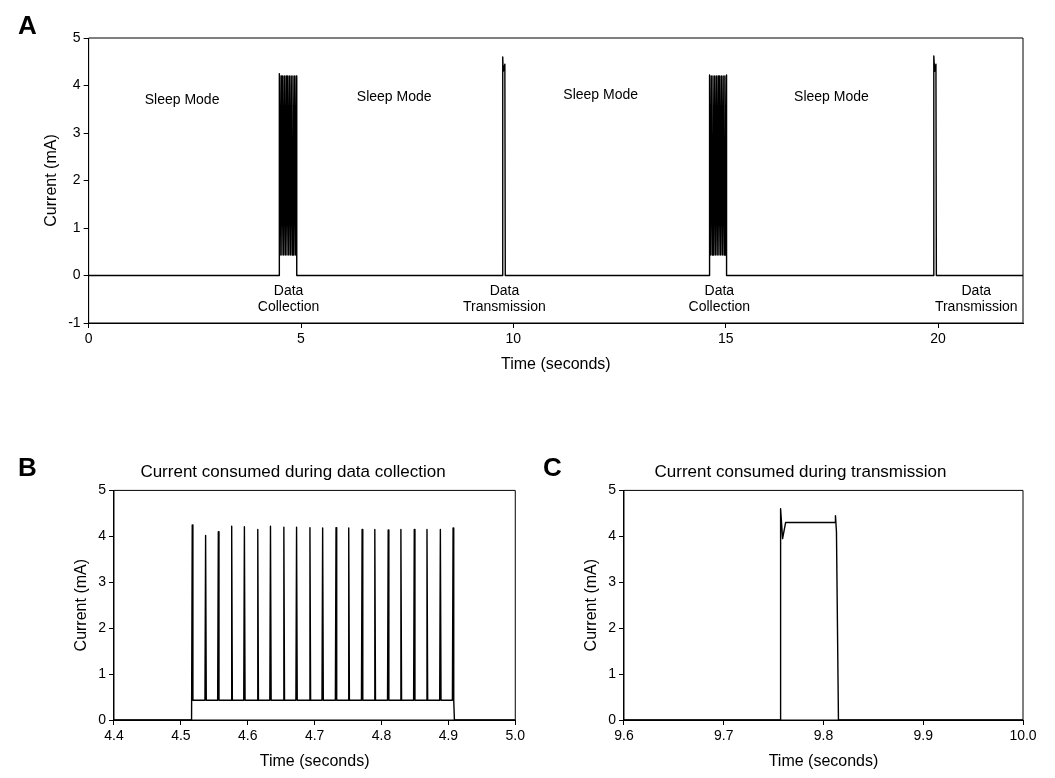  Describe the element at coordinates (515, 735) in the screenshot. I see `x-tick-label: 5.0` at that location.